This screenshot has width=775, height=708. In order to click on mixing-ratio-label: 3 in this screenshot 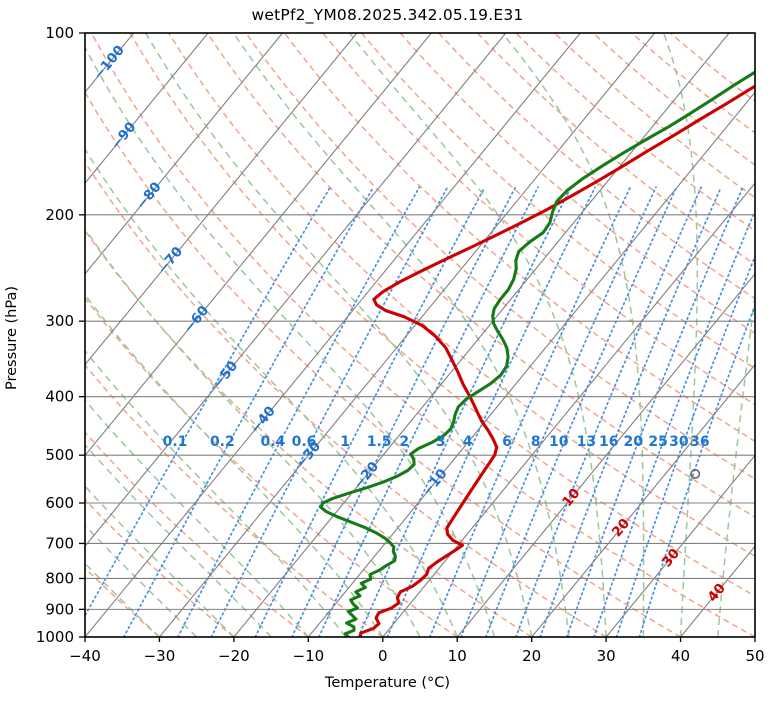, I will do `click(441, 442)`.